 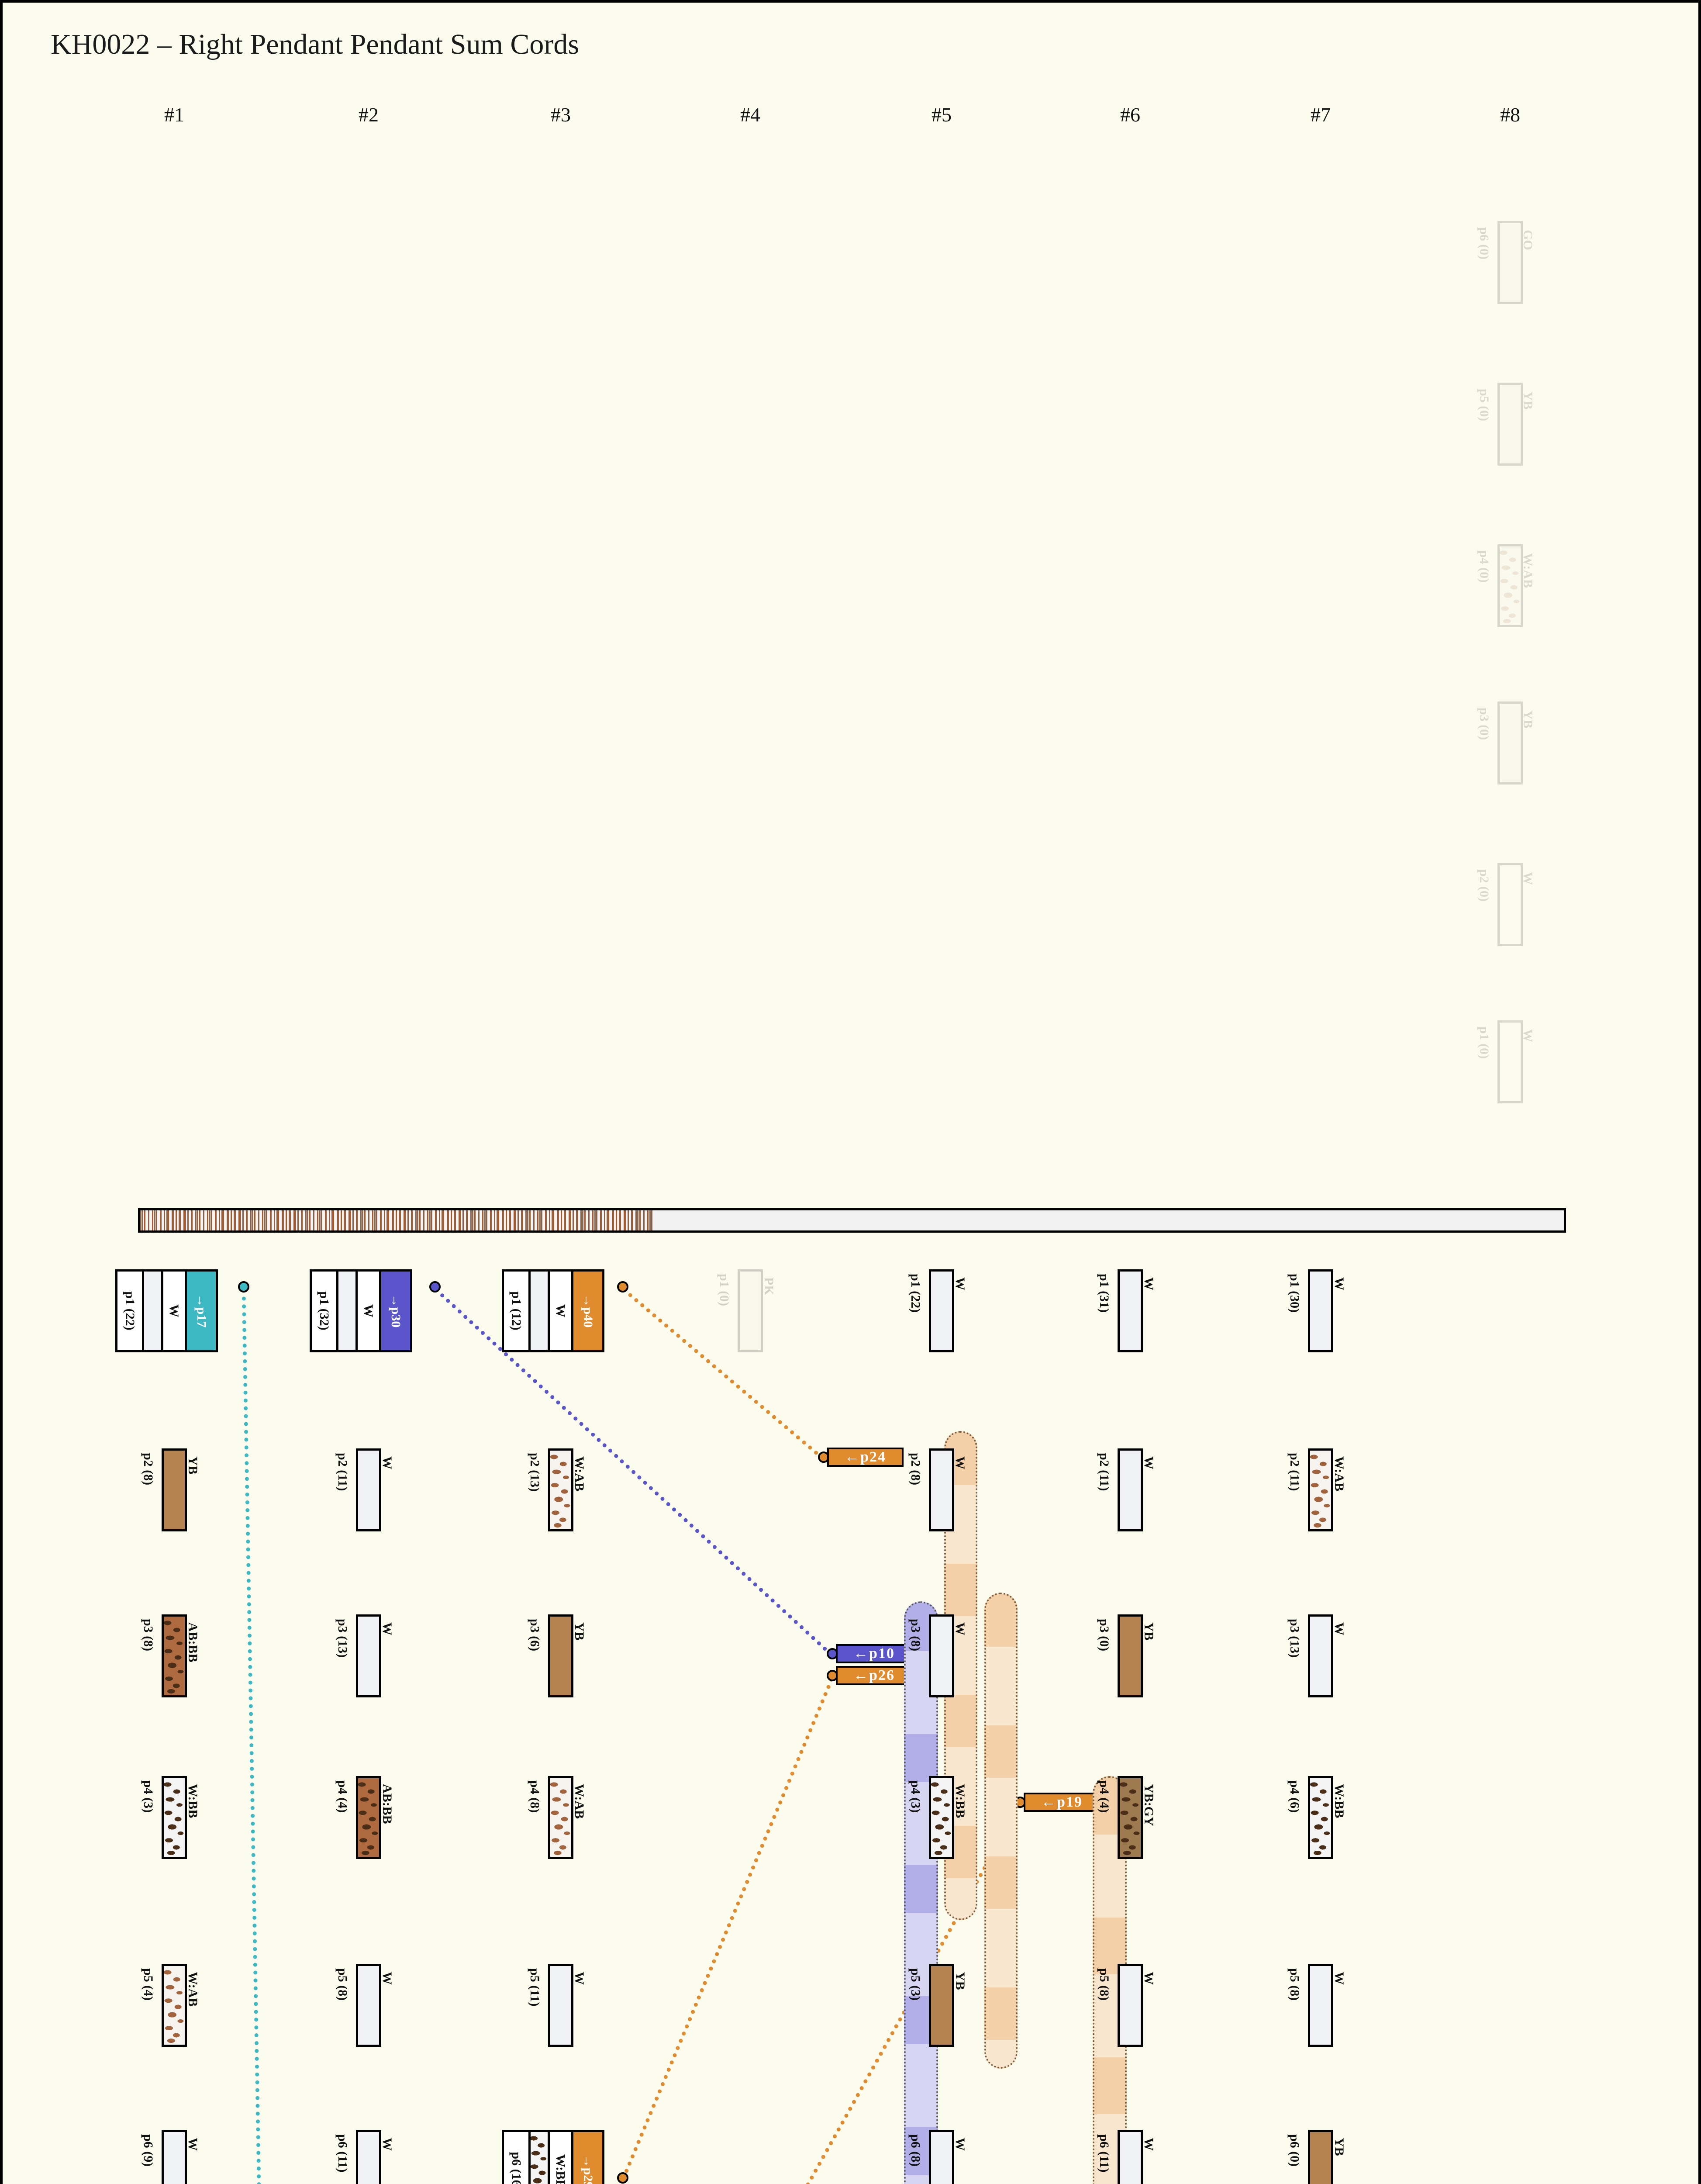 What do you see at coordinates (552, 2157) in the screenshot?
I see `cord-box-col3-p6: p6 (16) W:BB →p29` at bounding box center [552, 2157].